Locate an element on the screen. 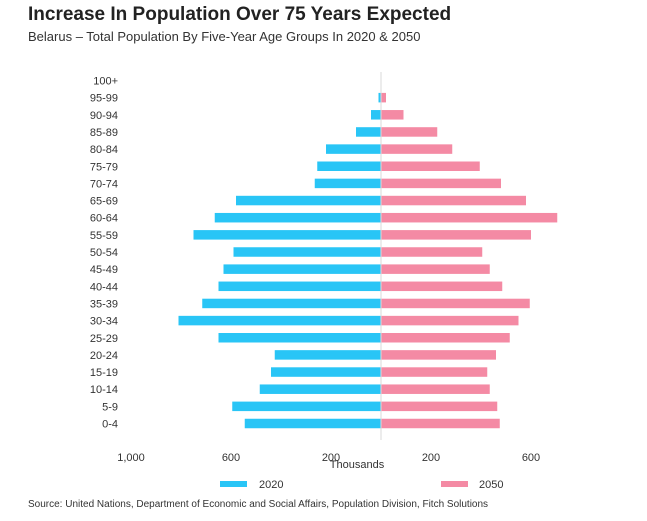 The image size is (647, 521). age-group-label-85-89: 85-89 is located at coordinates (104, 133).